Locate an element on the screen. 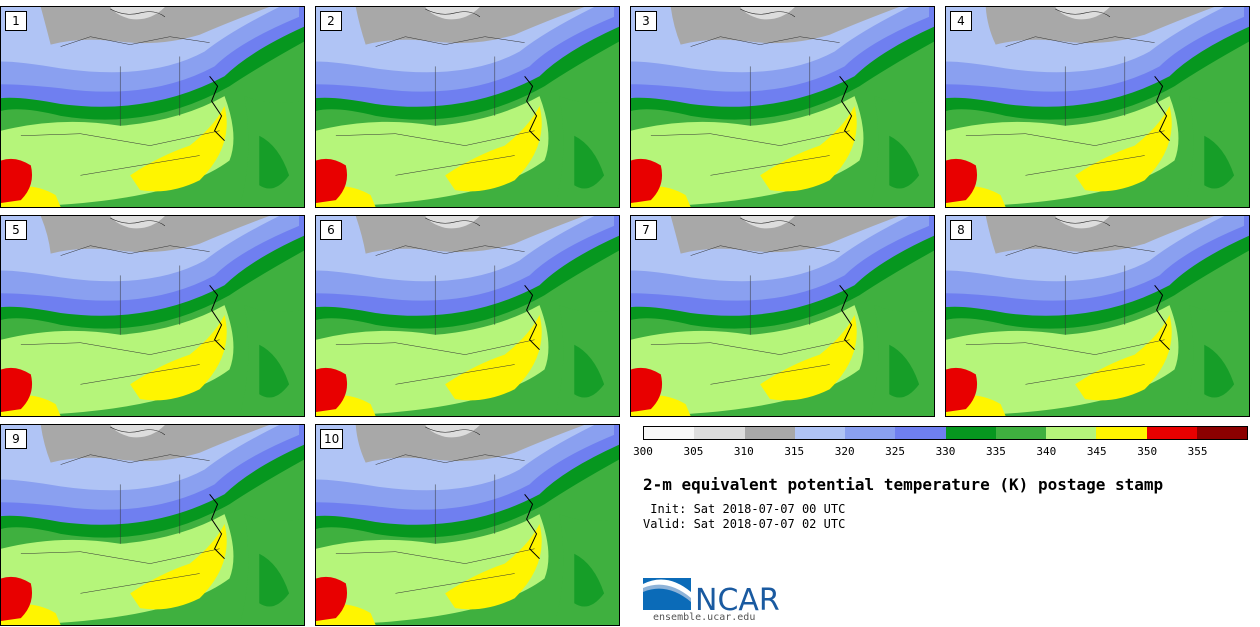 The image size is (1260, 627). colorbar-tick-label: 315 is located at coordinates (794, 451).